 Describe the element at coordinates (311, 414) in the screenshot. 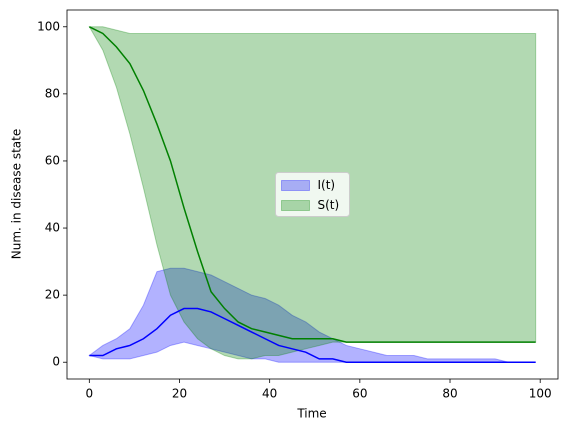

I see `x-axis-label: Time` at that location.